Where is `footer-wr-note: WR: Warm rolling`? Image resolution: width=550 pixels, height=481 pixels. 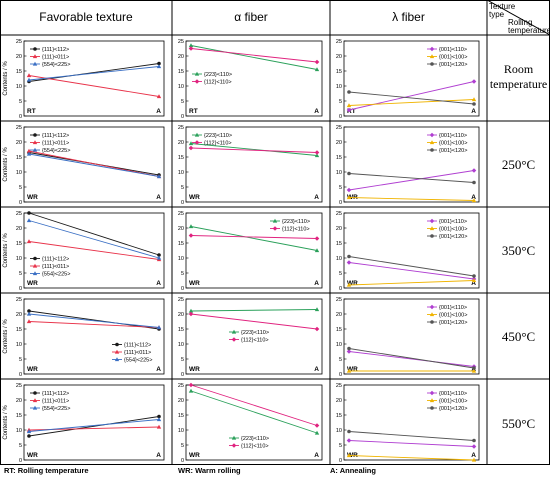
footer-wr-note: WR: Warm rolling is located at coordinates (209, 470).